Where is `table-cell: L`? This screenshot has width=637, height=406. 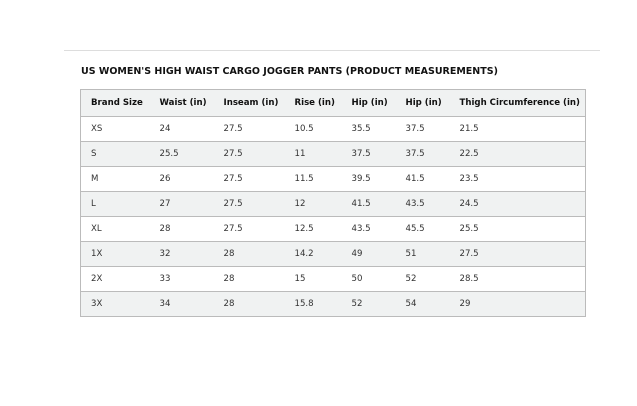
table-cell: L is located at coordinates (115, 204).